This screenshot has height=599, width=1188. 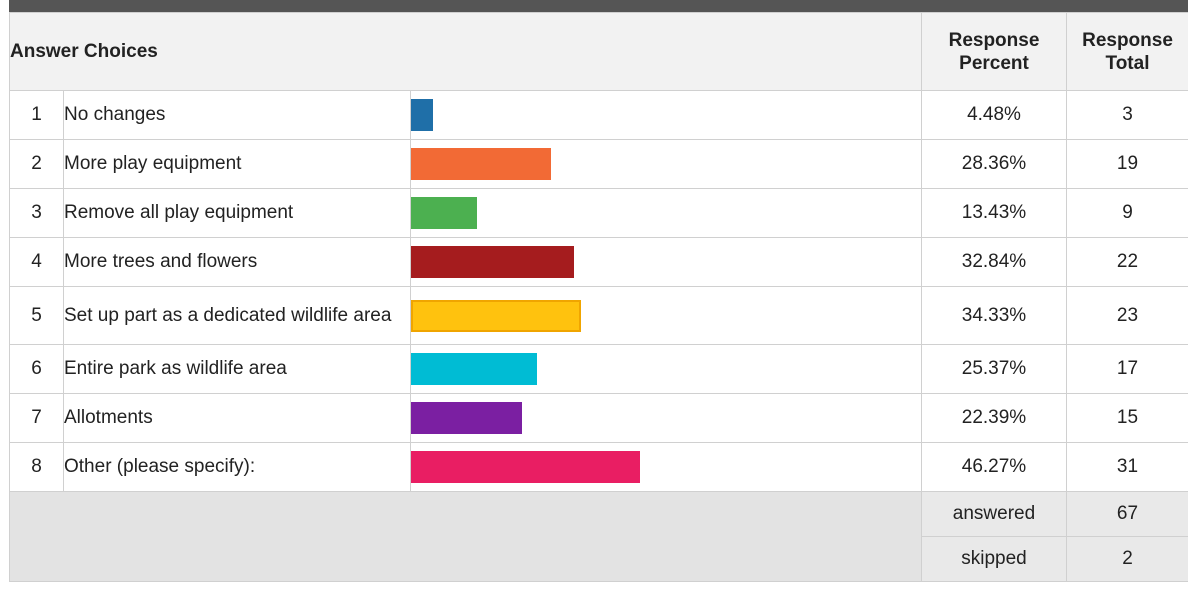 I want to click on answer-label: Other (please specify):, so click(x=237, y=467).